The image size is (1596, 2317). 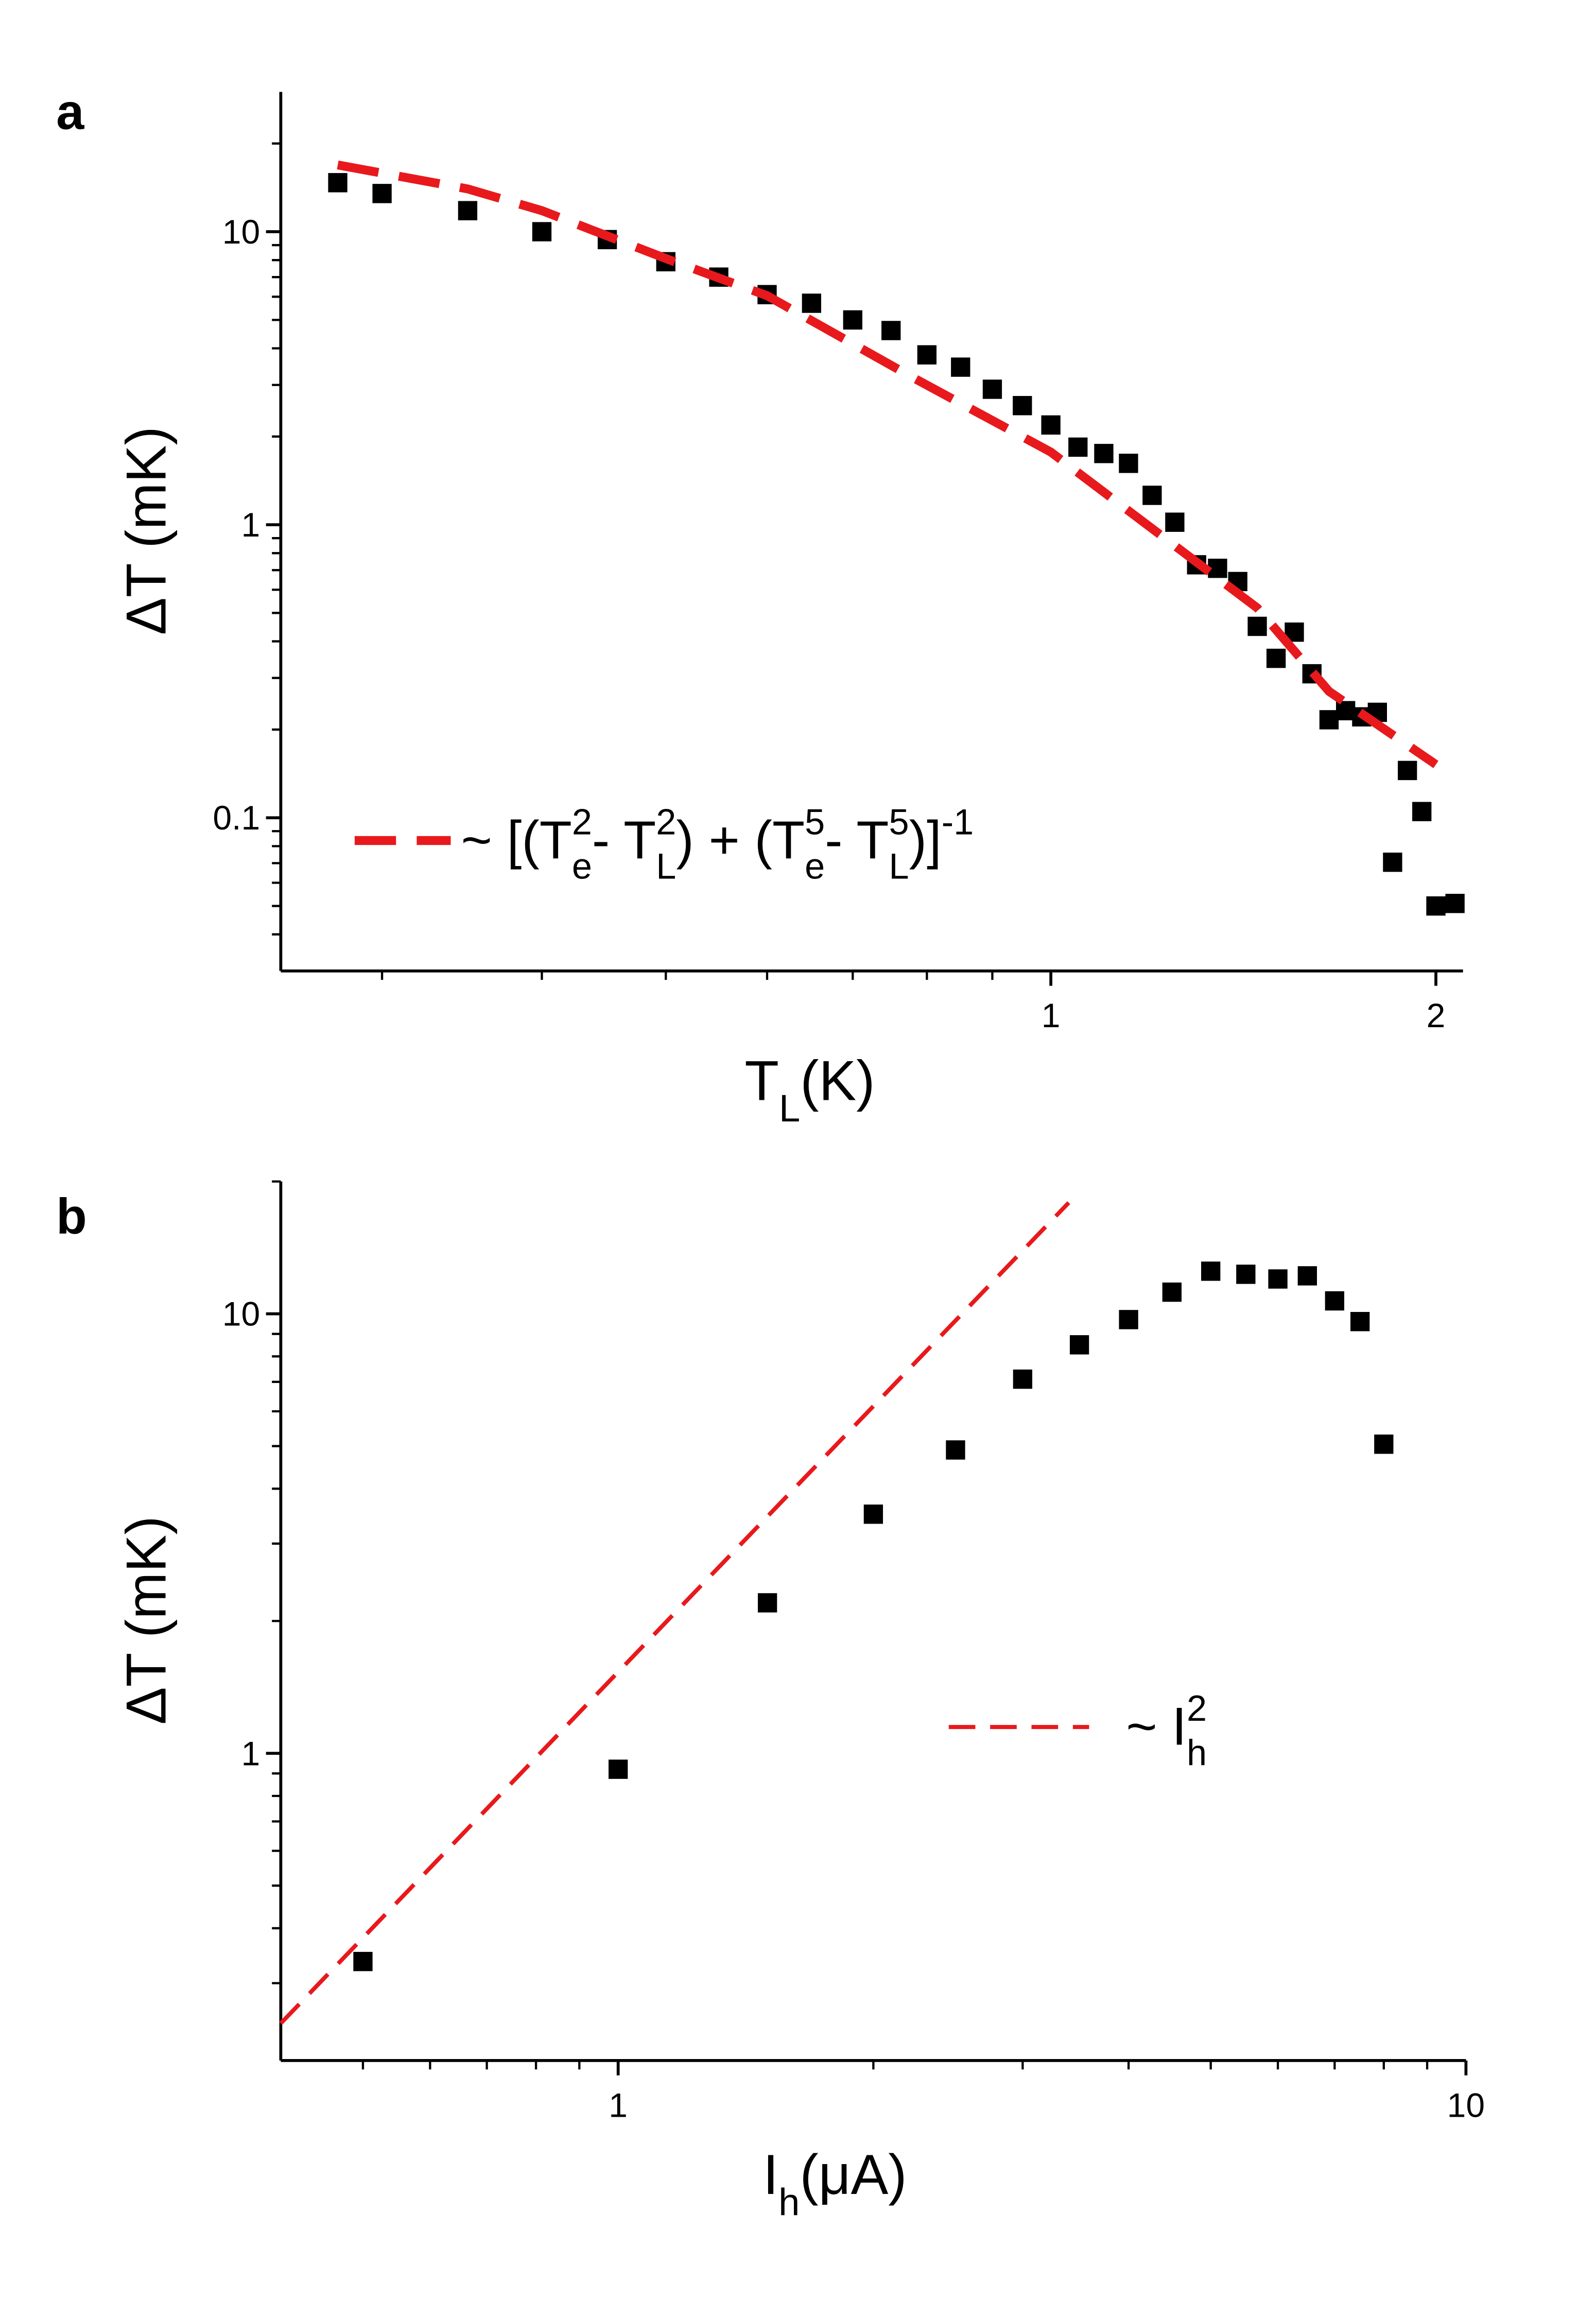 I want to click on y-tick-label: 0.1, so click(x=237, y=818).